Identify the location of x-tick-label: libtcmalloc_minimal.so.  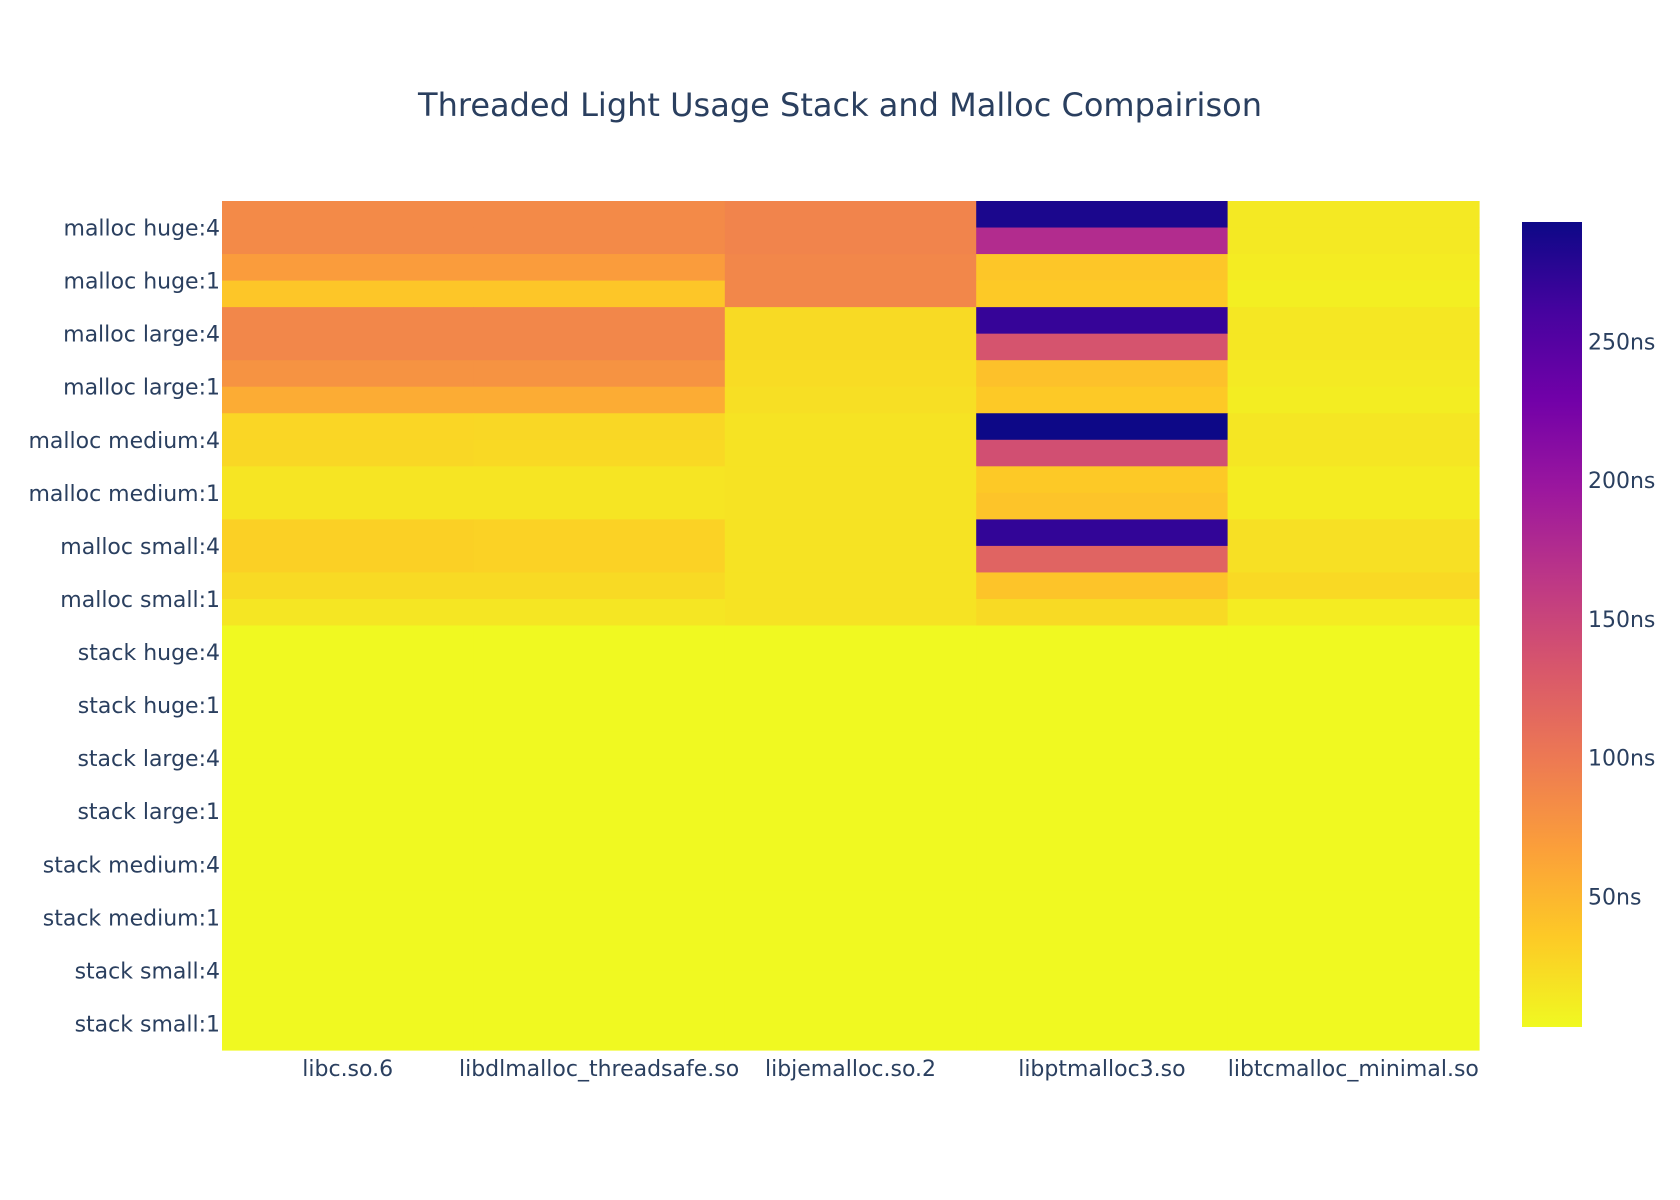
(1353, 1069).